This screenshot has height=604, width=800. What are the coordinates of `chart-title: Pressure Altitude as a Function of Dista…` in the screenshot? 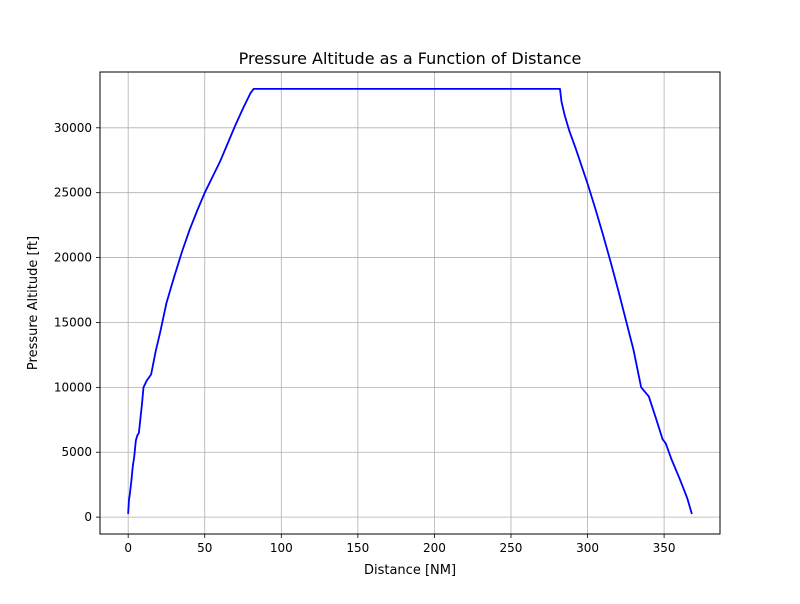 It's located at (410, 58).